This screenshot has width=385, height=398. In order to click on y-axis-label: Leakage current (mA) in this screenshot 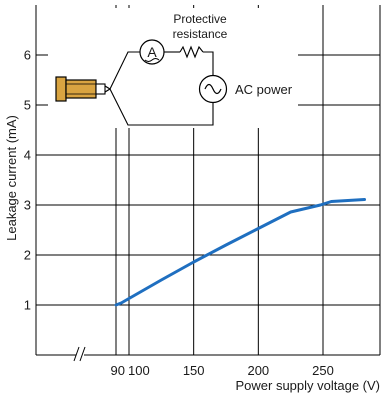, I will do `click(11, 178)`.